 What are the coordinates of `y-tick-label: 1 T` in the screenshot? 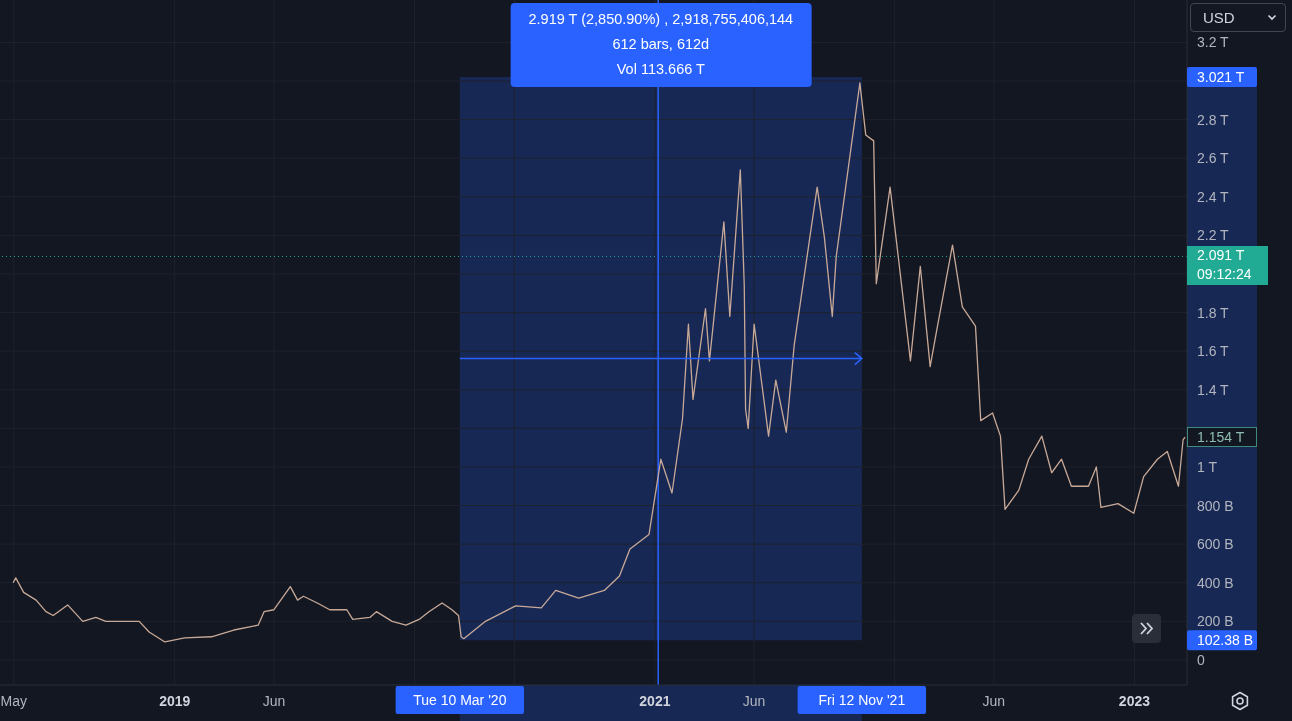 It's located at (1207, 466).